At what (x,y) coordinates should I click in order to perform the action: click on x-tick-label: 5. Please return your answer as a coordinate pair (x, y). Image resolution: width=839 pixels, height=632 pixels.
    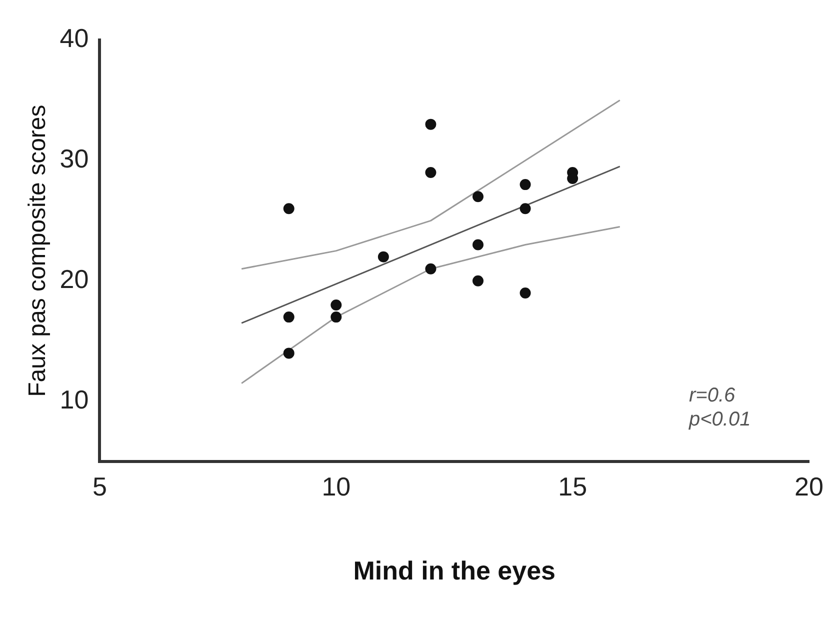
    Looking at the image, I should click on (99, 486).